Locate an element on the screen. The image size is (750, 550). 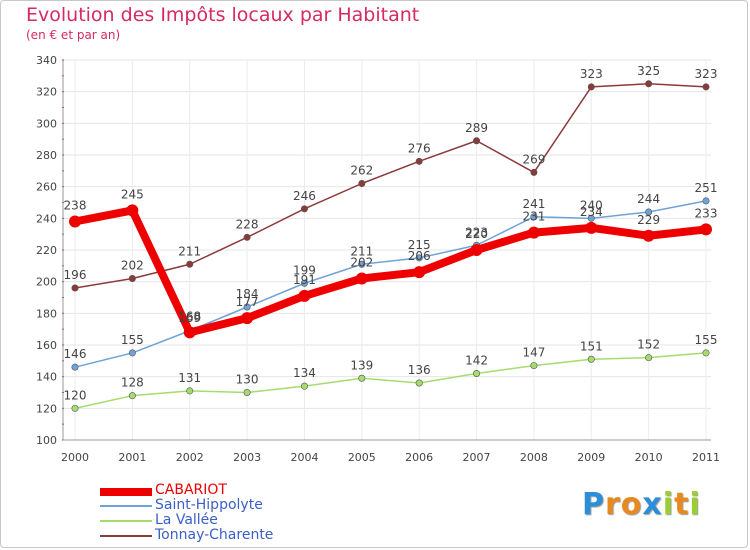
x-tick-label: 2011 is located at coordinates (706, 457).